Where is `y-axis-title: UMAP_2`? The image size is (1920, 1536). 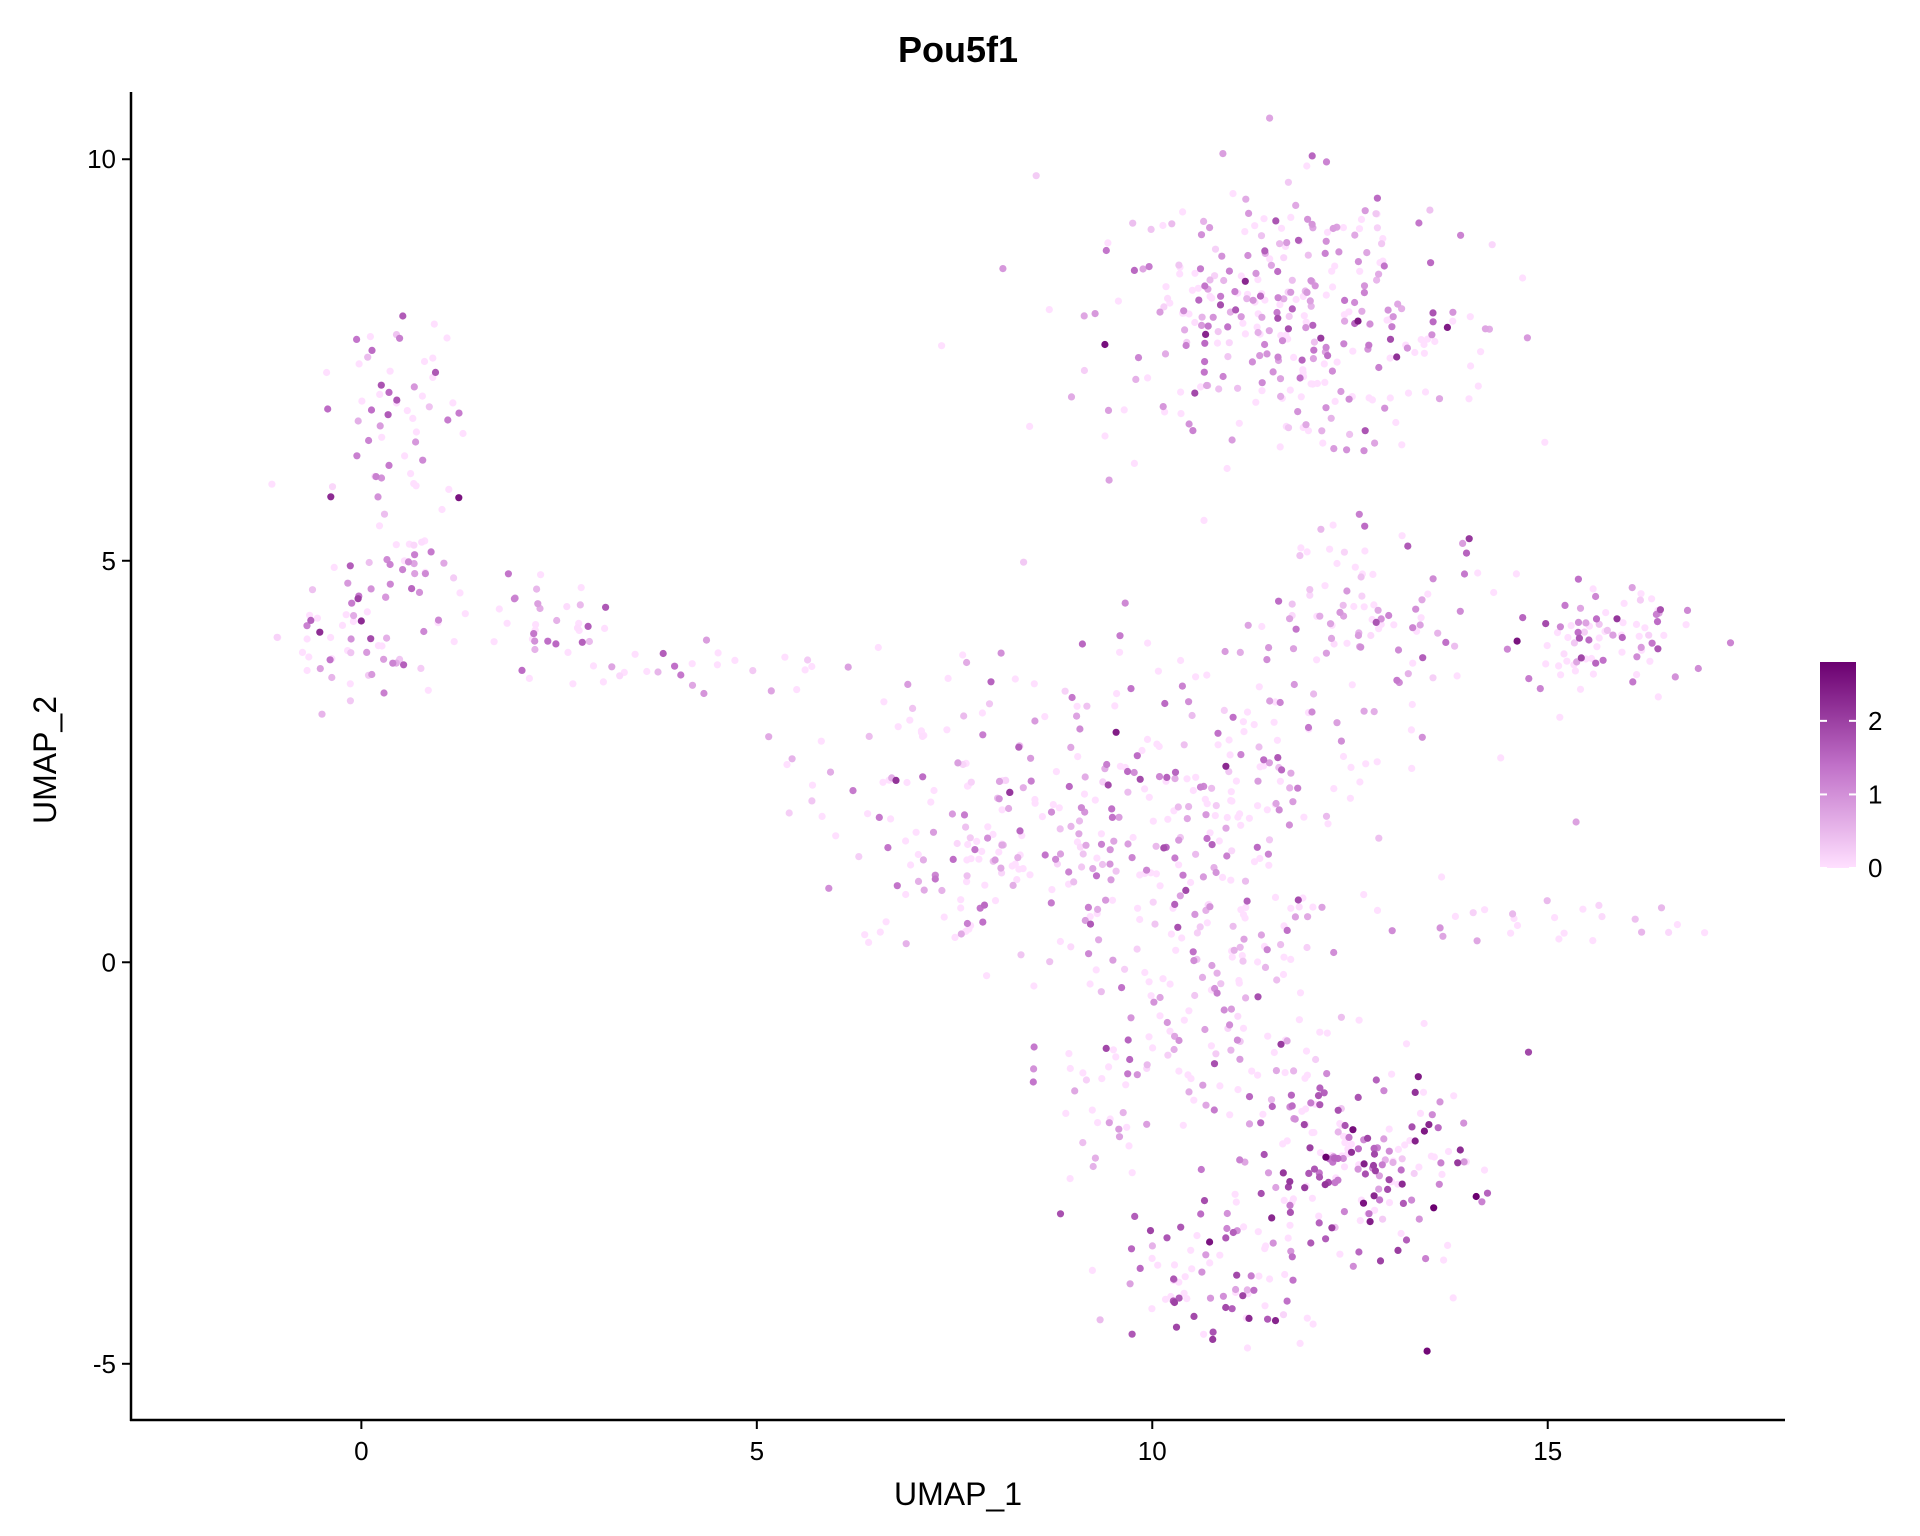
y-axis-title: UMAP_2 is located at coordinates (45, 760).